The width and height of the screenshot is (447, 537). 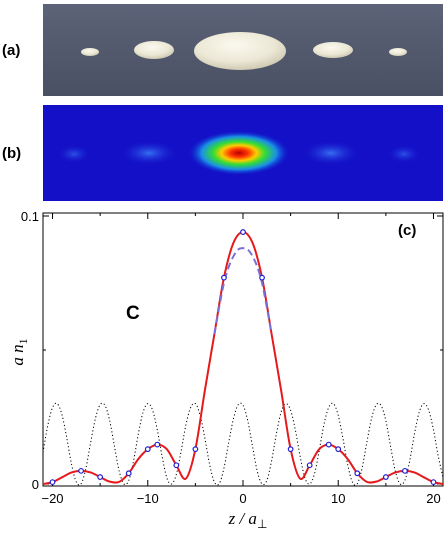 I want to click on x-tick-label: 10, so click(x=338, y=498).